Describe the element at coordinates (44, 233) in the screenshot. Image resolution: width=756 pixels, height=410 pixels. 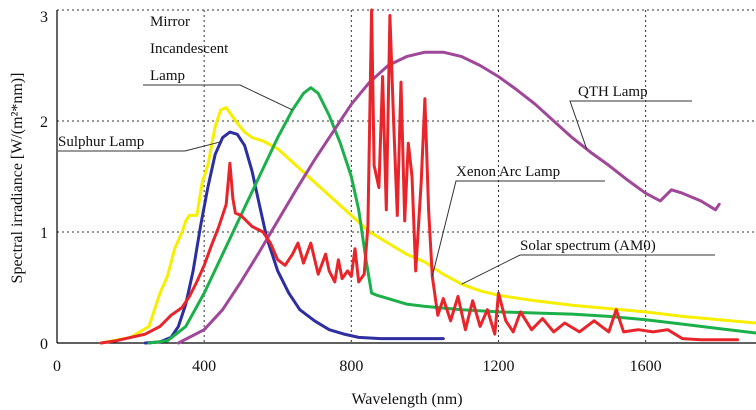
I see `y-tick-label-1: 1` at that location.